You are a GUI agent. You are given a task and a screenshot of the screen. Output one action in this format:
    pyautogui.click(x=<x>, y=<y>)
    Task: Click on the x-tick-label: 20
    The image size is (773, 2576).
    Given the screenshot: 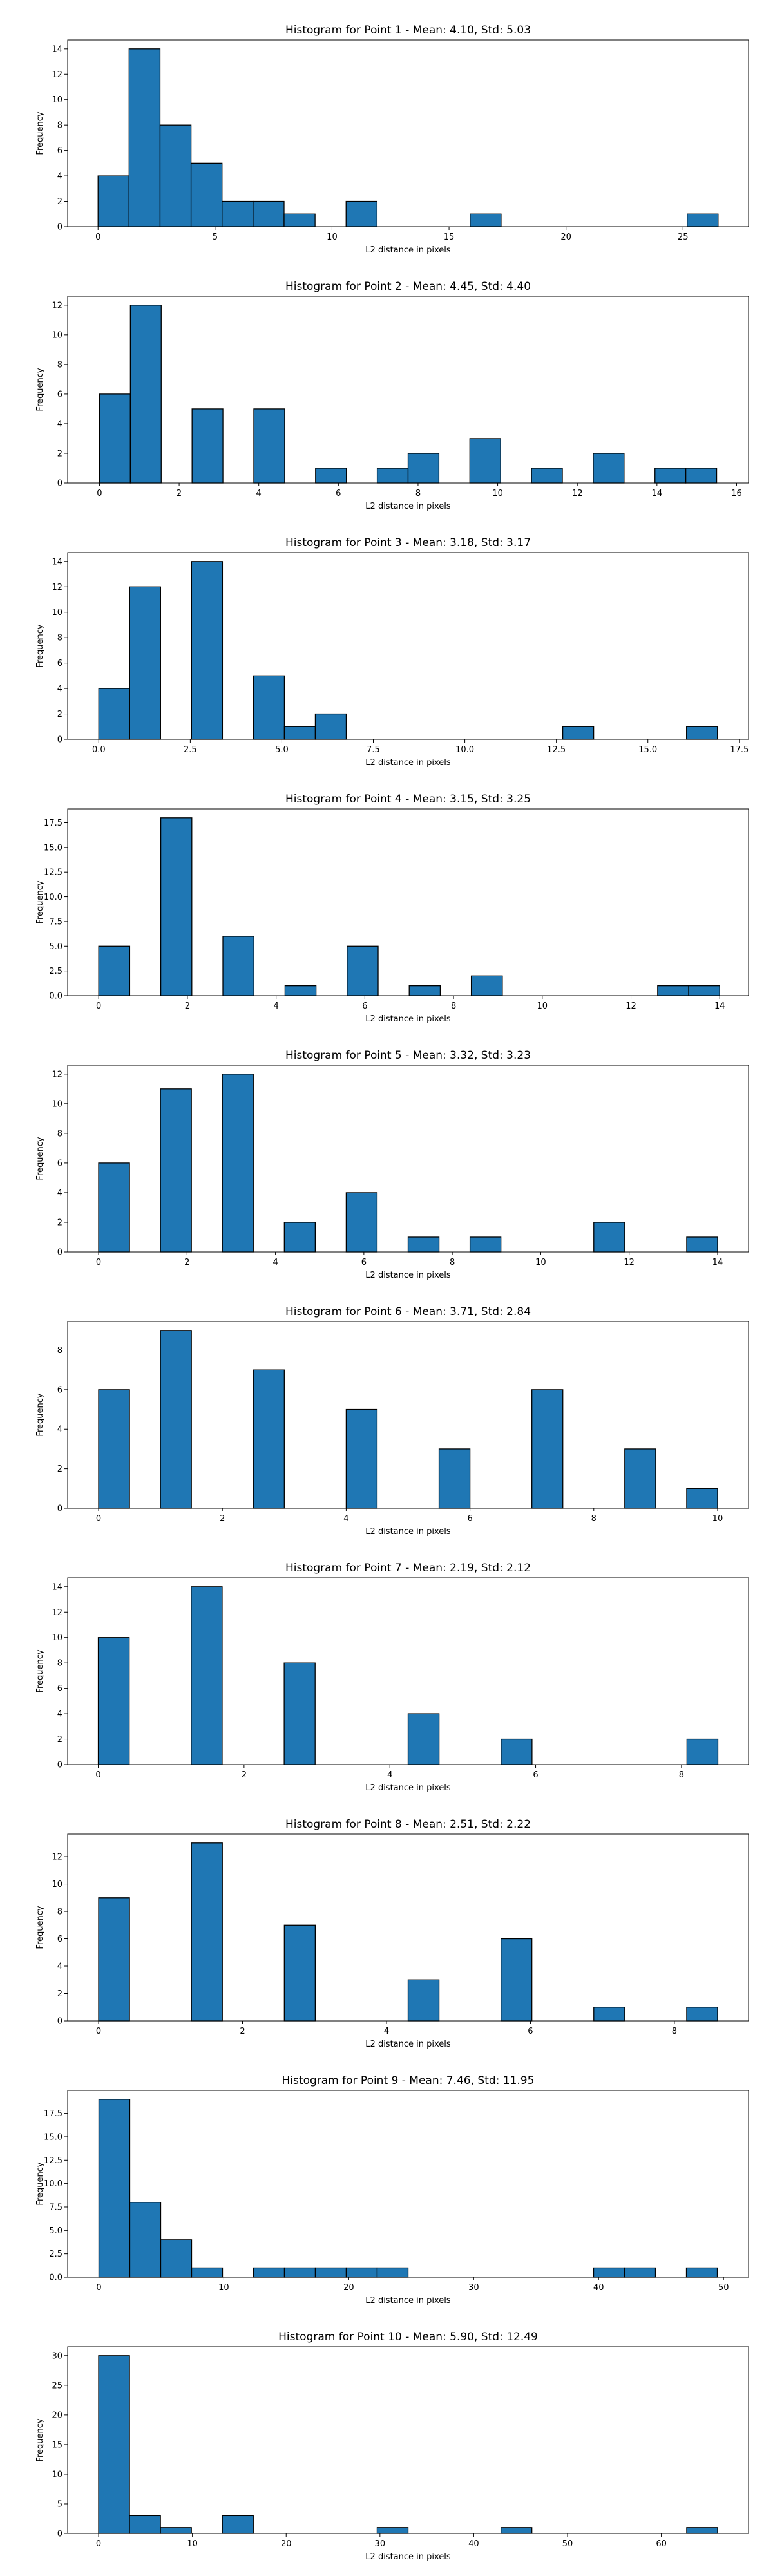 What is the action you would take?
    pyautogui.click(x=286, y=2544)
    